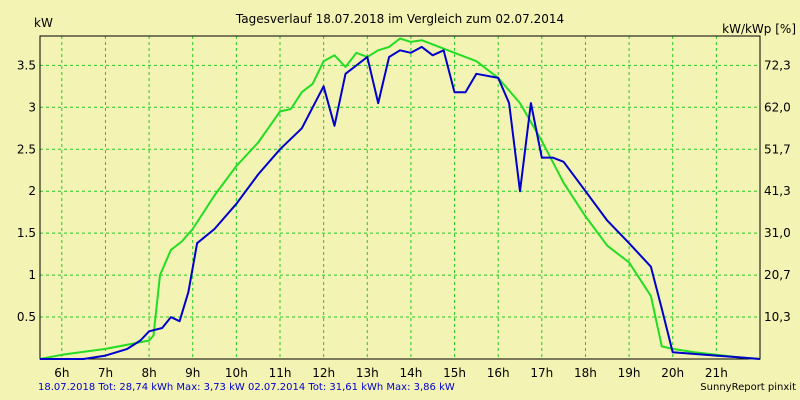 Image resolution: width=800 pixels, height=400 pixels. What do you see at coordinates (759, 29) in the screenshot?
I see `y-axis-label-right: kW/kWp [%]` at bounding box center [759, 29].